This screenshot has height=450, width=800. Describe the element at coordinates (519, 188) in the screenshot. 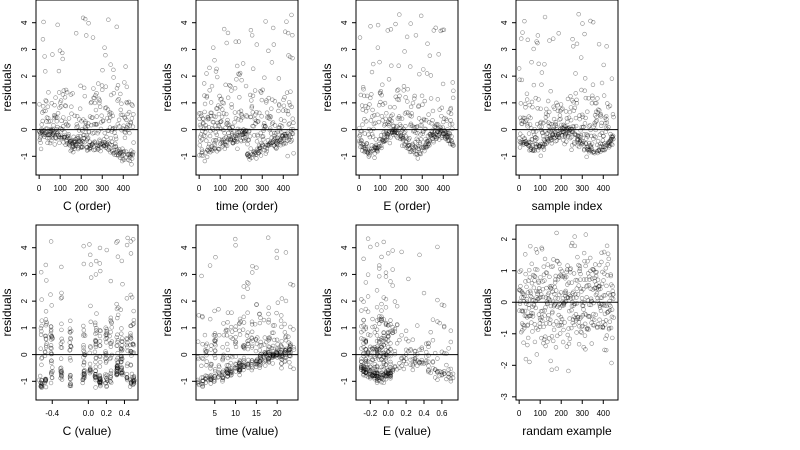

I see `x-tick-label: 0` at that location.